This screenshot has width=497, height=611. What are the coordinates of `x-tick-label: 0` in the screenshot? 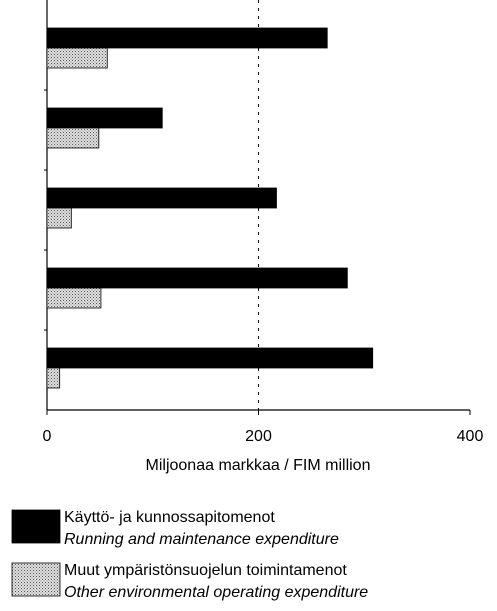 It's located at (47, 436).